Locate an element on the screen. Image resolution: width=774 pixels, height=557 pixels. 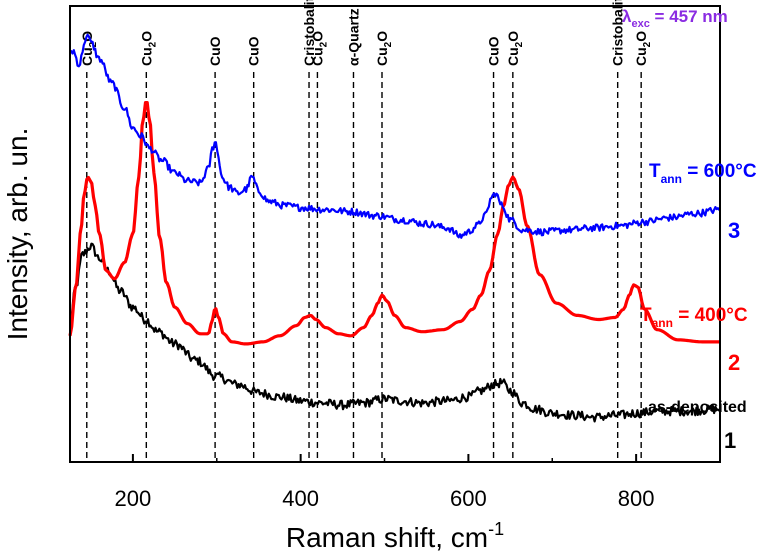
x-axis-label: Raman shift, cm-1 is located at coordinates (395, 536).